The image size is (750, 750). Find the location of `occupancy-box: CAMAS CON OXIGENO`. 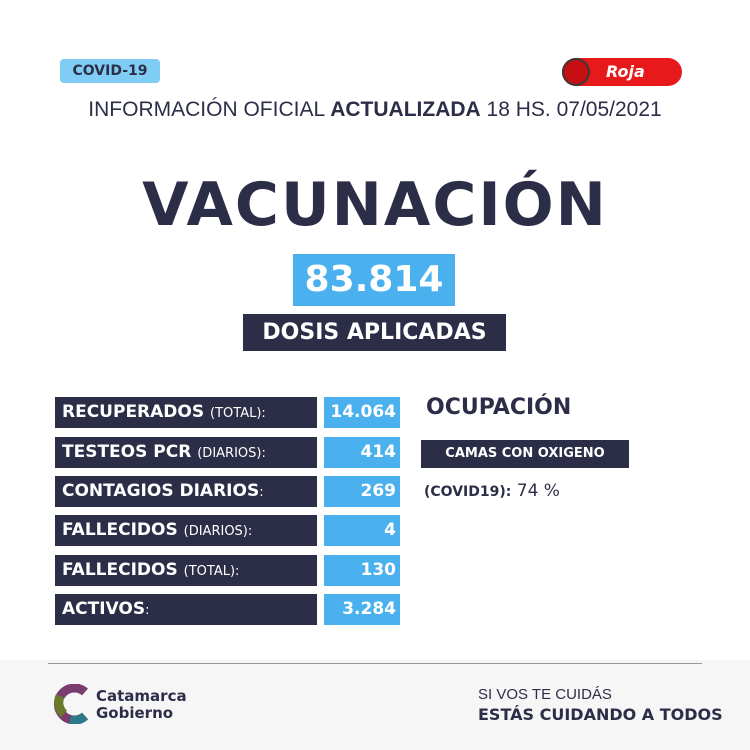

occupancy-box: CAMAS CON OXIGENO is located at coordinates (525, 454).